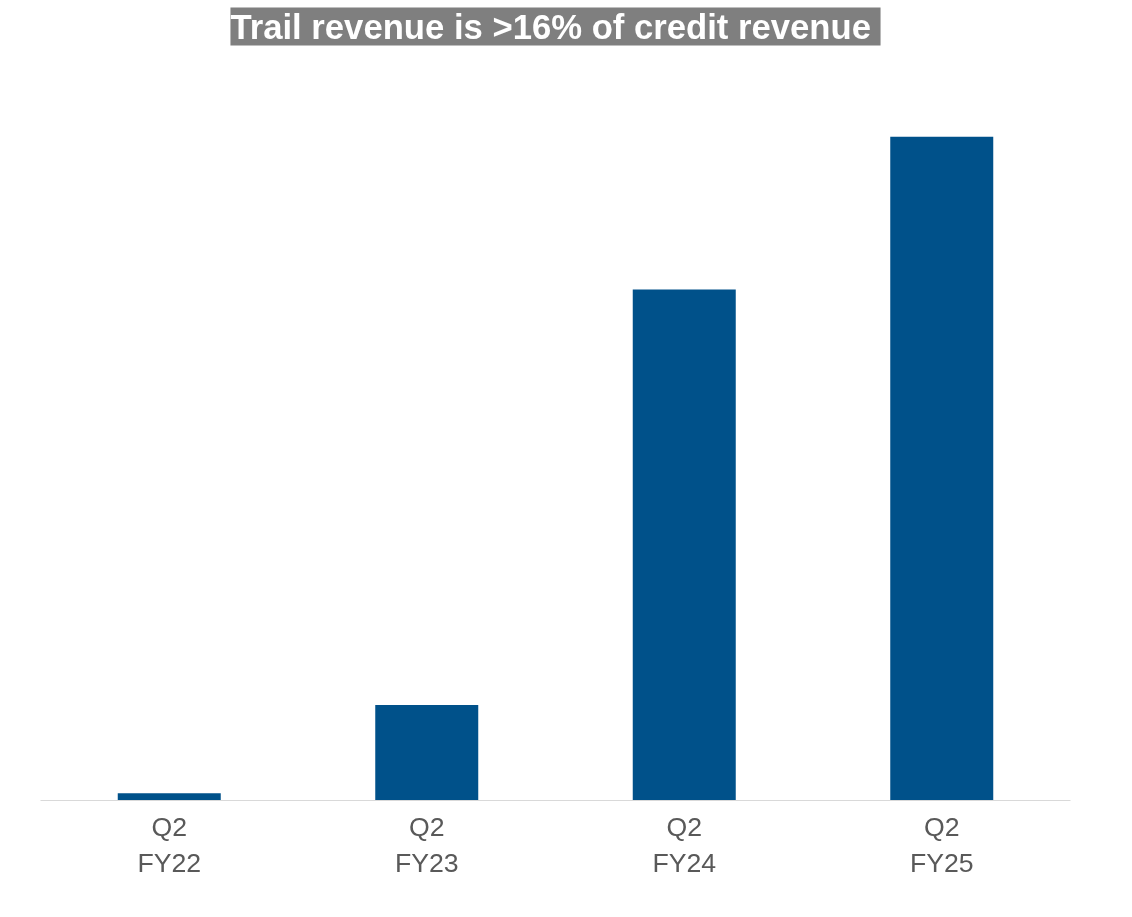 Image resolution: width=1132 pixels, height=917 pixels. I want to click on x-tick-label: Q2 FY23, so click(426, 844).